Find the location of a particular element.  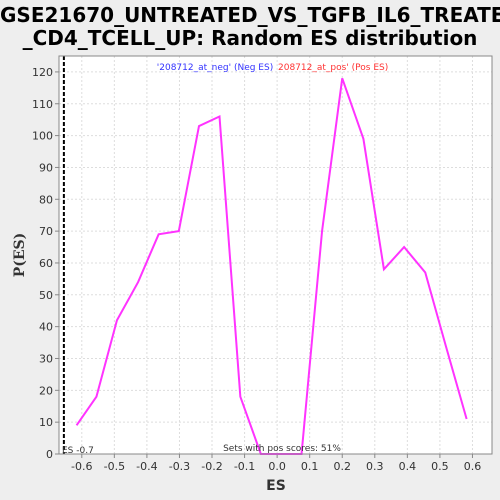

y-tick-label: 60 is located at coordinates (46, 263).